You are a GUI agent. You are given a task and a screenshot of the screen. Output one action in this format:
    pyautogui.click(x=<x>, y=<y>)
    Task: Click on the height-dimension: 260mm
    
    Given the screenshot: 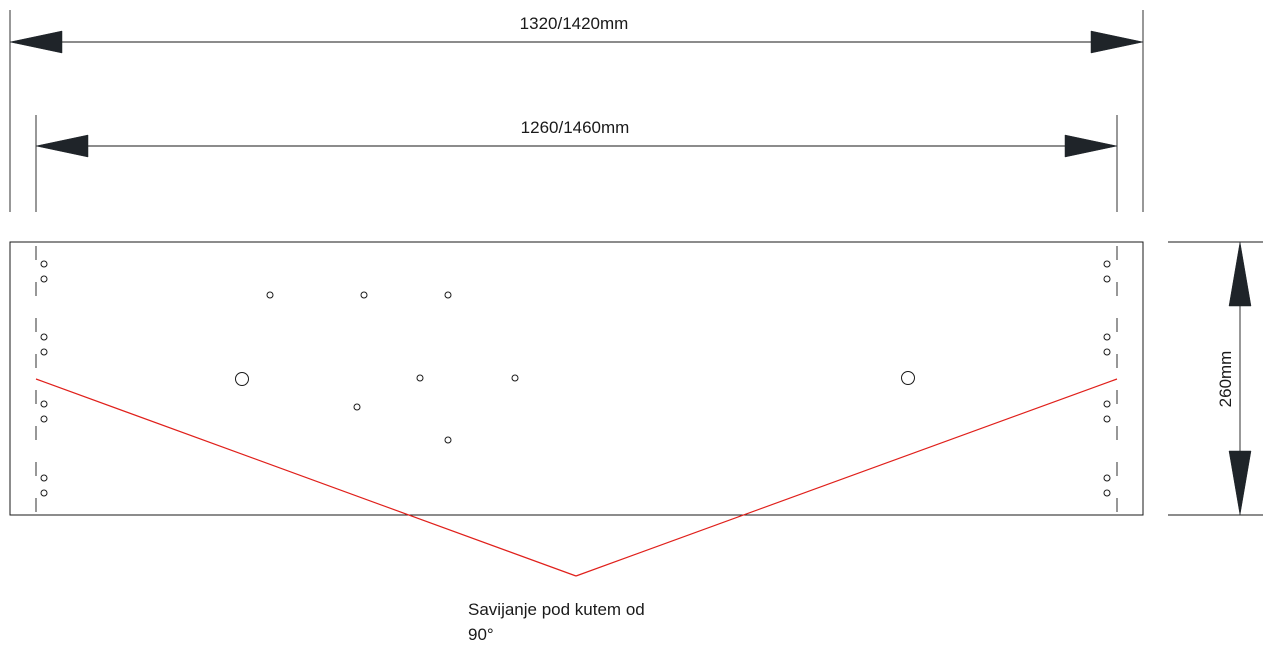 What is the action you would take?
    pyautogui.click(x=1215, y=378)
    